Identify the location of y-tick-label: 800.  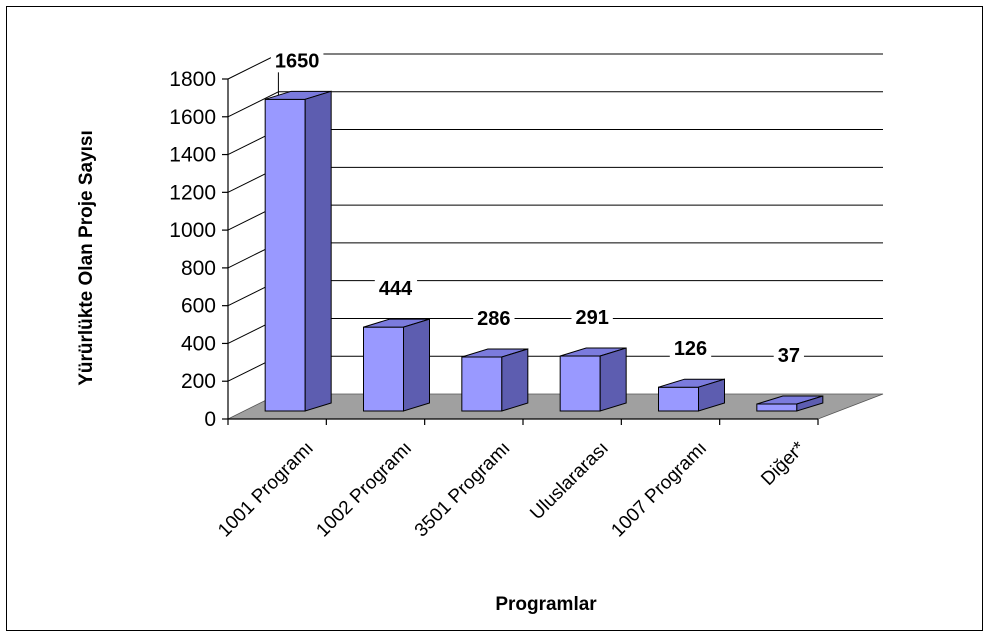
(198, 268).